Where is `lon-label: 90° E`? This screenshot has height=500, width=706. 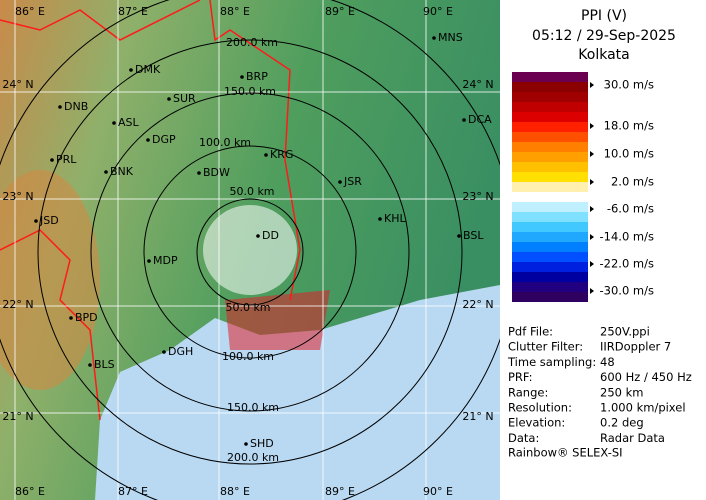
lon-label: 90° E is located at coordinates (438, 11).